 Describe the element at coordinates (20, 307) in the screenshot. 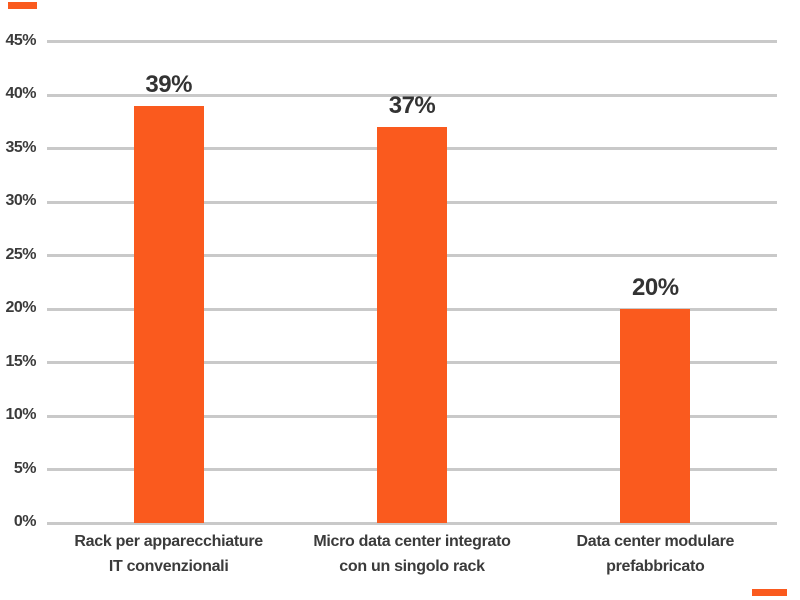

I see `y-axis-tick-label: 20%` at that location.